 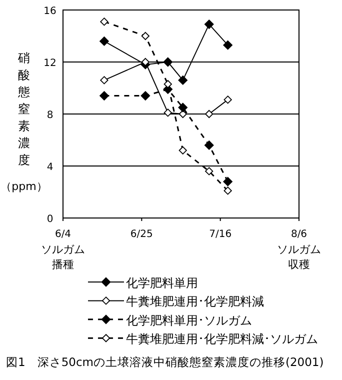 What do you see at coordinates (50, 11) in the screenshot?
I see `y-tick-label: 16` at bounding box center [50, 11].